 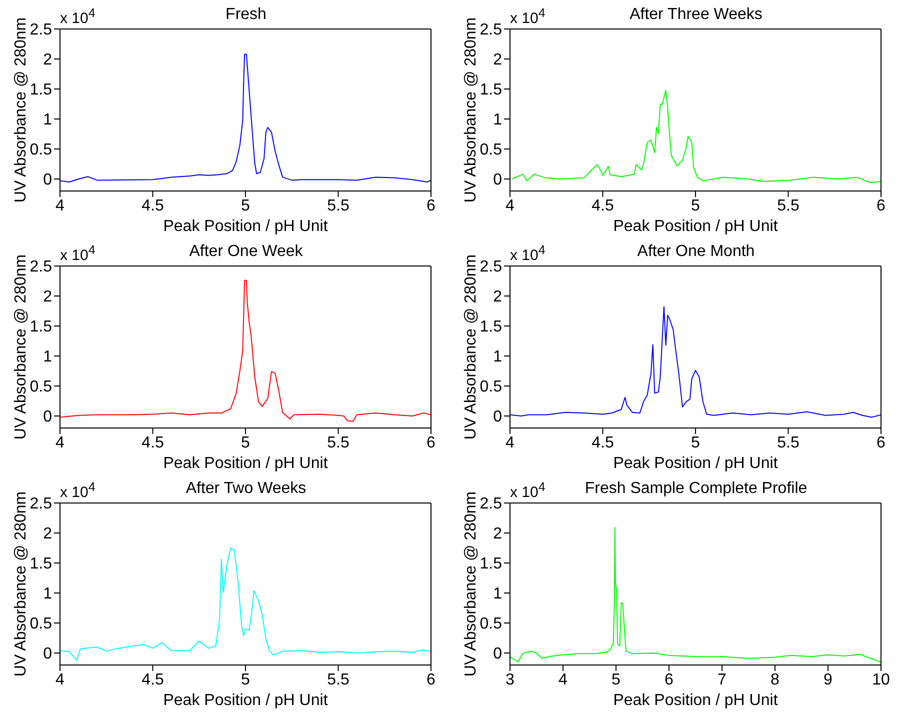 What do you see at coordinates (510, 679) in the screenshot?
I see `x-tick-label: 3` at bounding box center [510, 679].